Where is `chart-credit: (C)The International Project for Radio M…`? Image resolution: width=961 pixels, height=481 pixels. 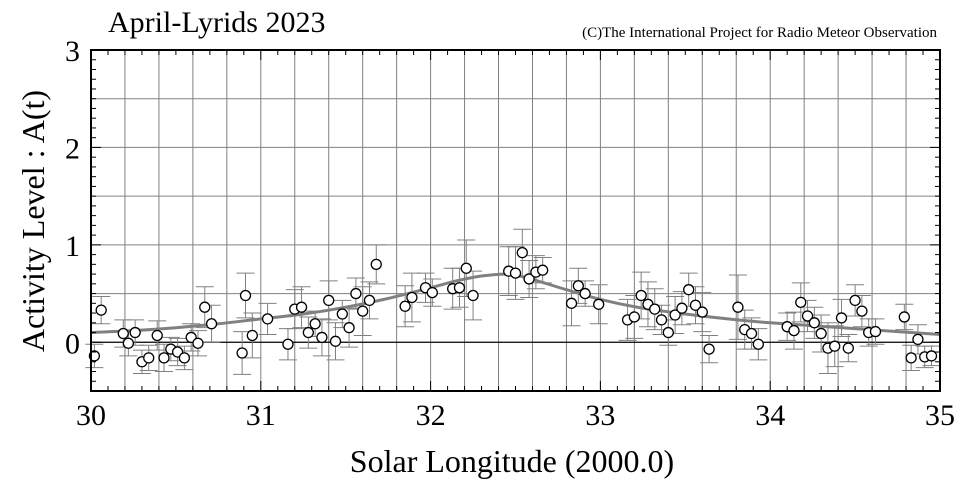
chart-credit: (C)The International Project for Radio M… is located at coordinates (759, 33).